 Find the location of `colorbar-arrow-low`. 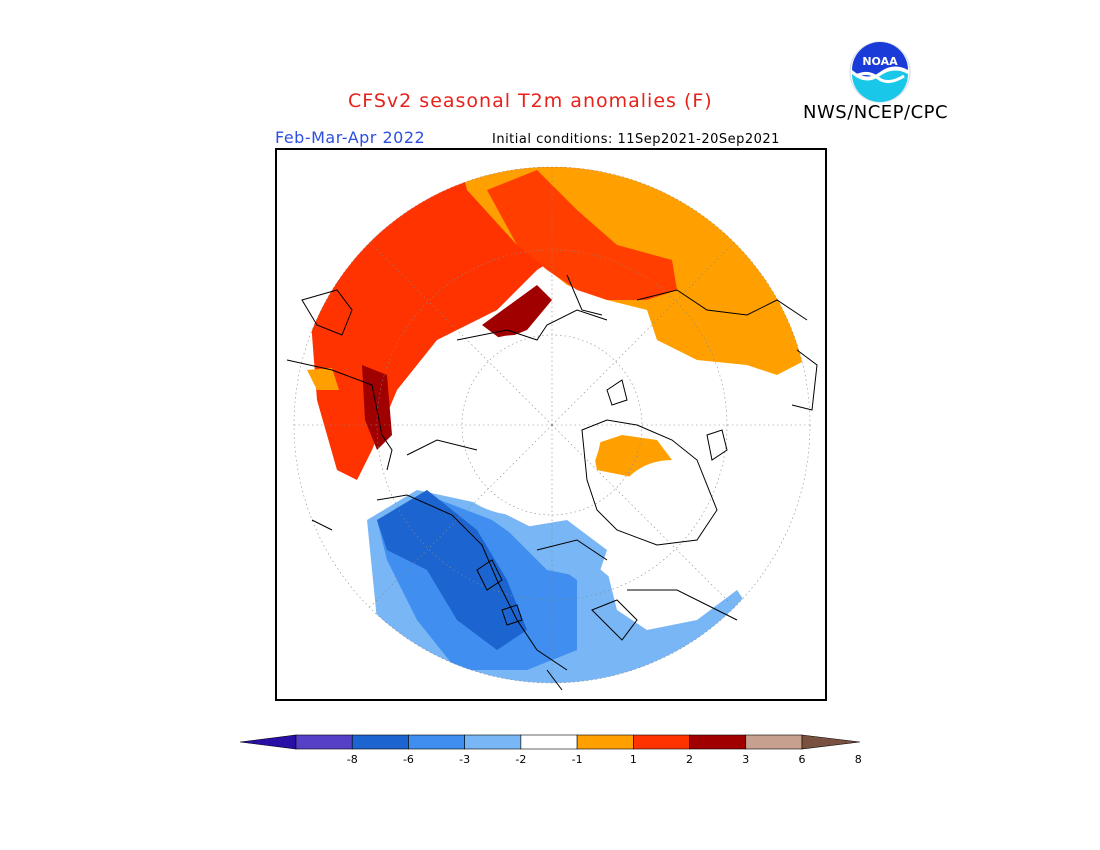

colorbar-arrow-low is located at coordinates (268, 742).